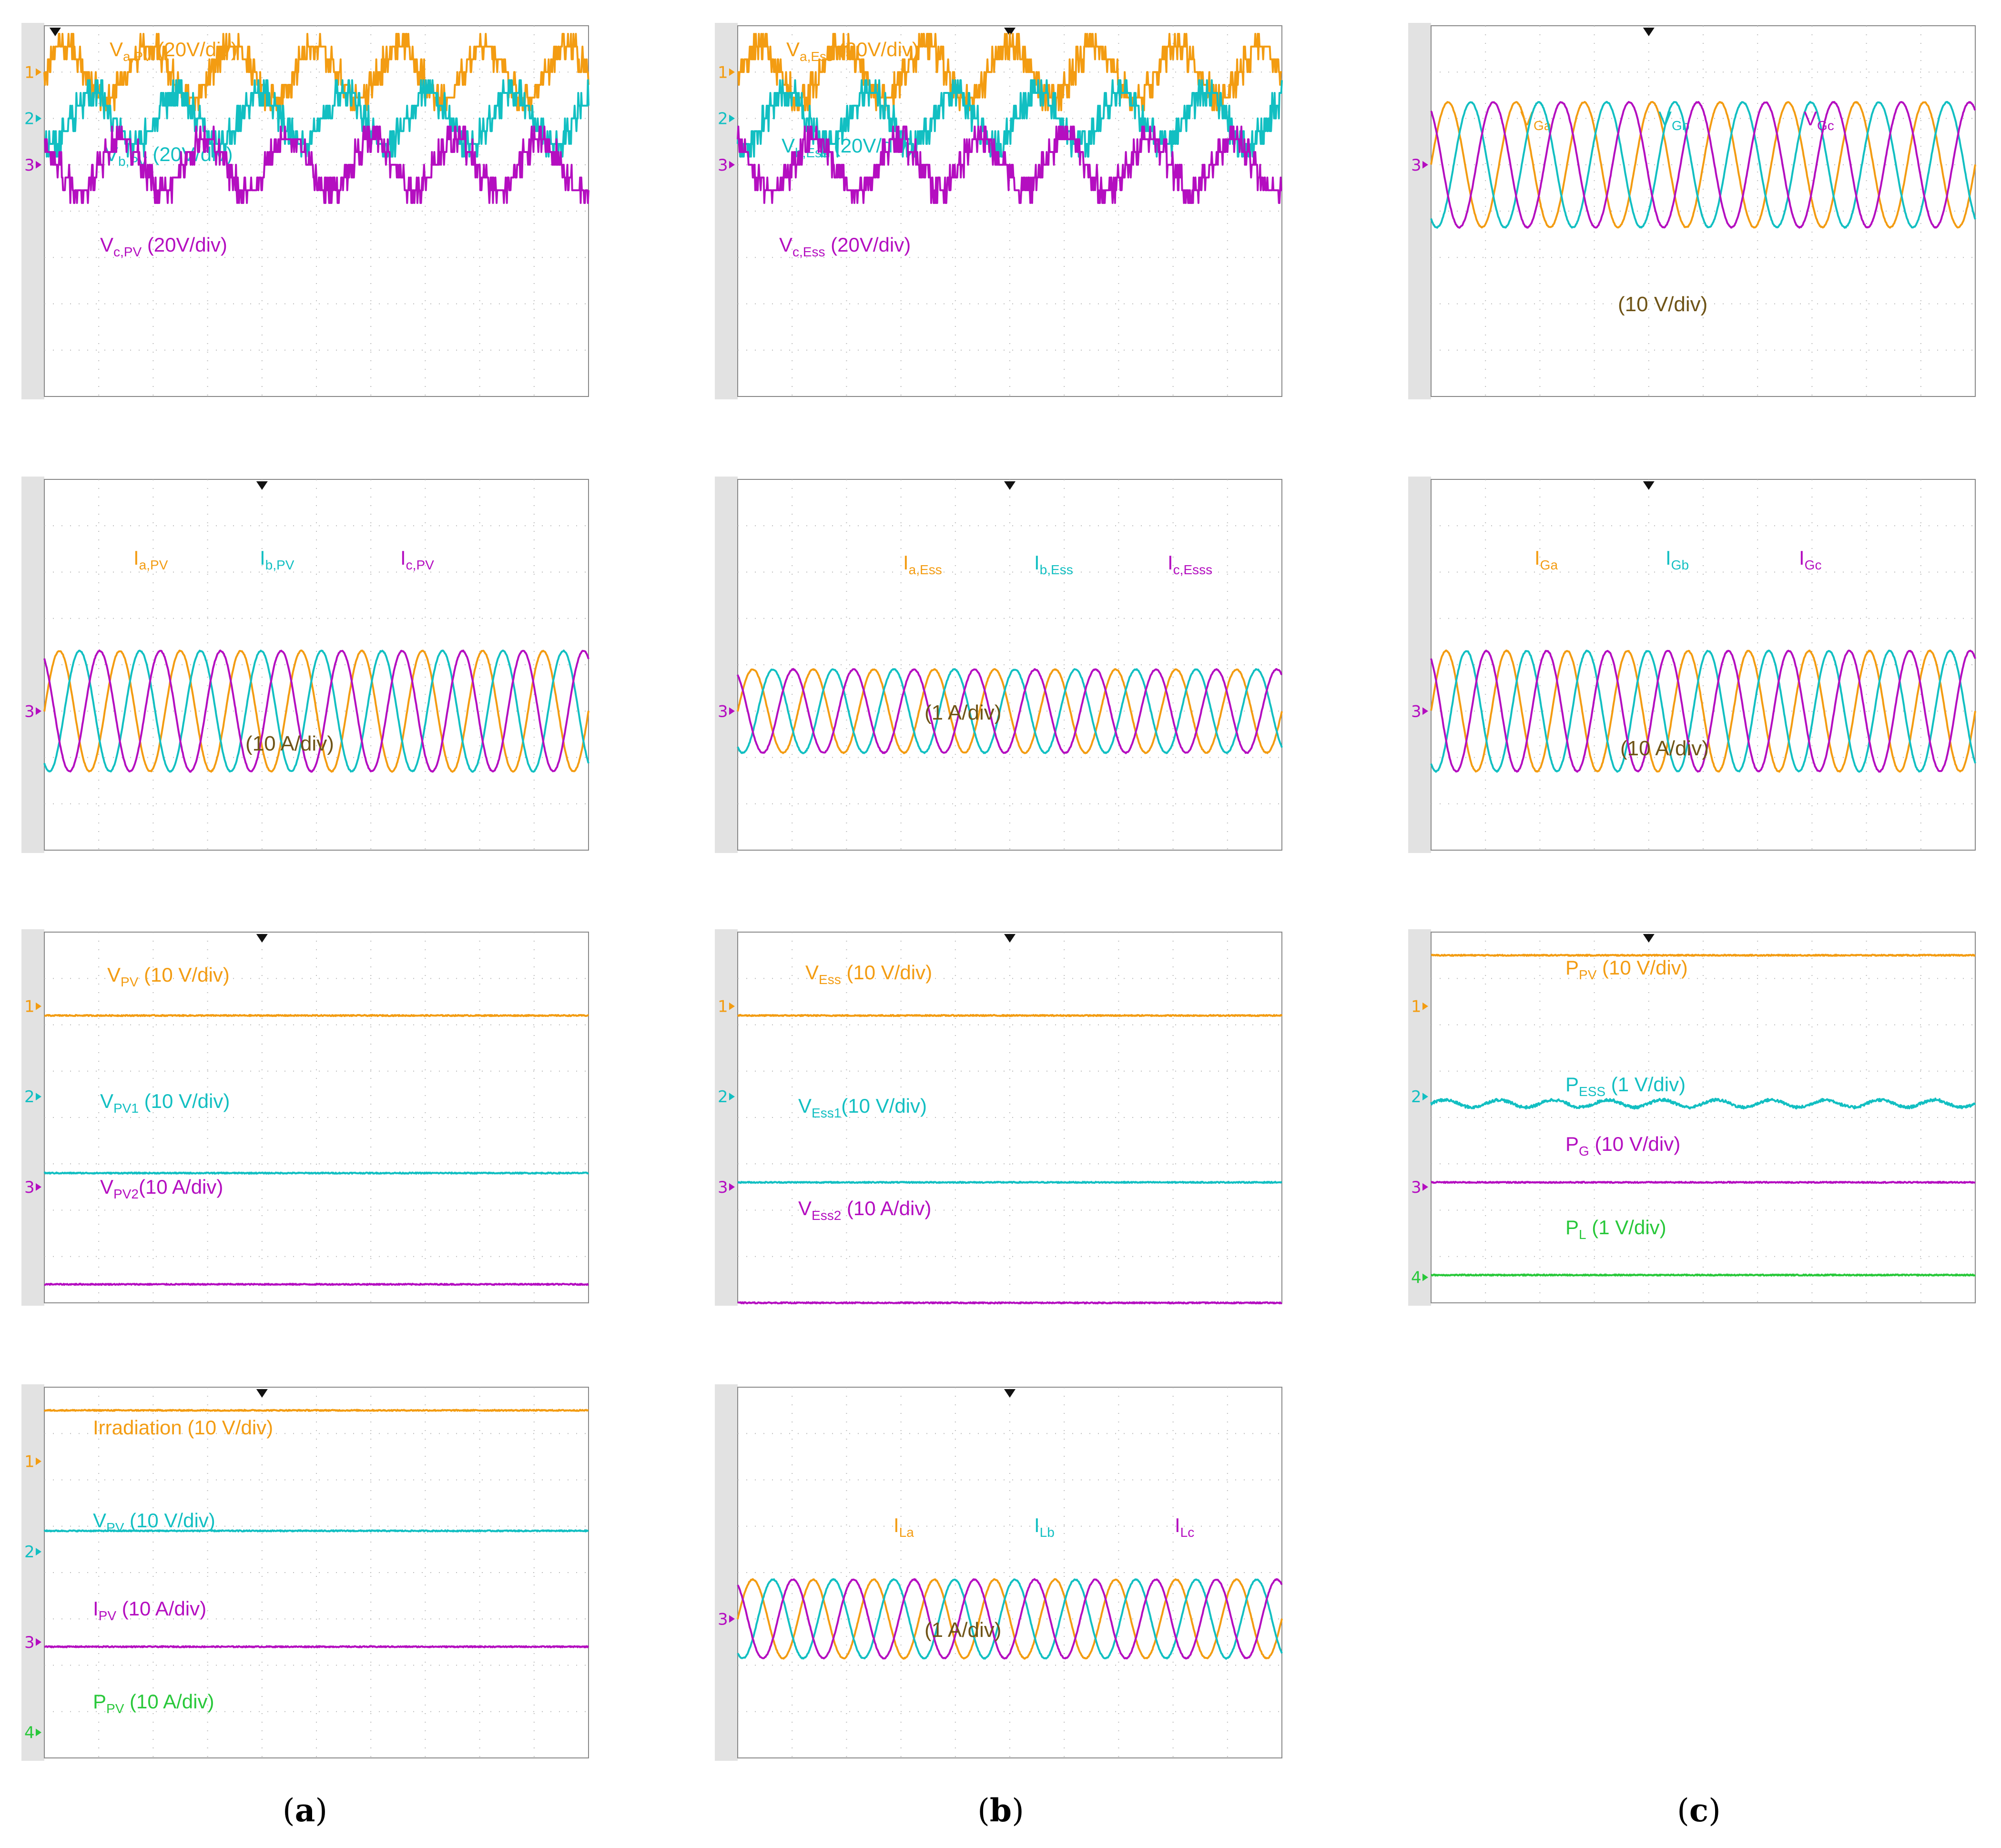 The image size is (2001, 1848). I want to click on series-label: VEss (10 V/div), so click(868, 974).